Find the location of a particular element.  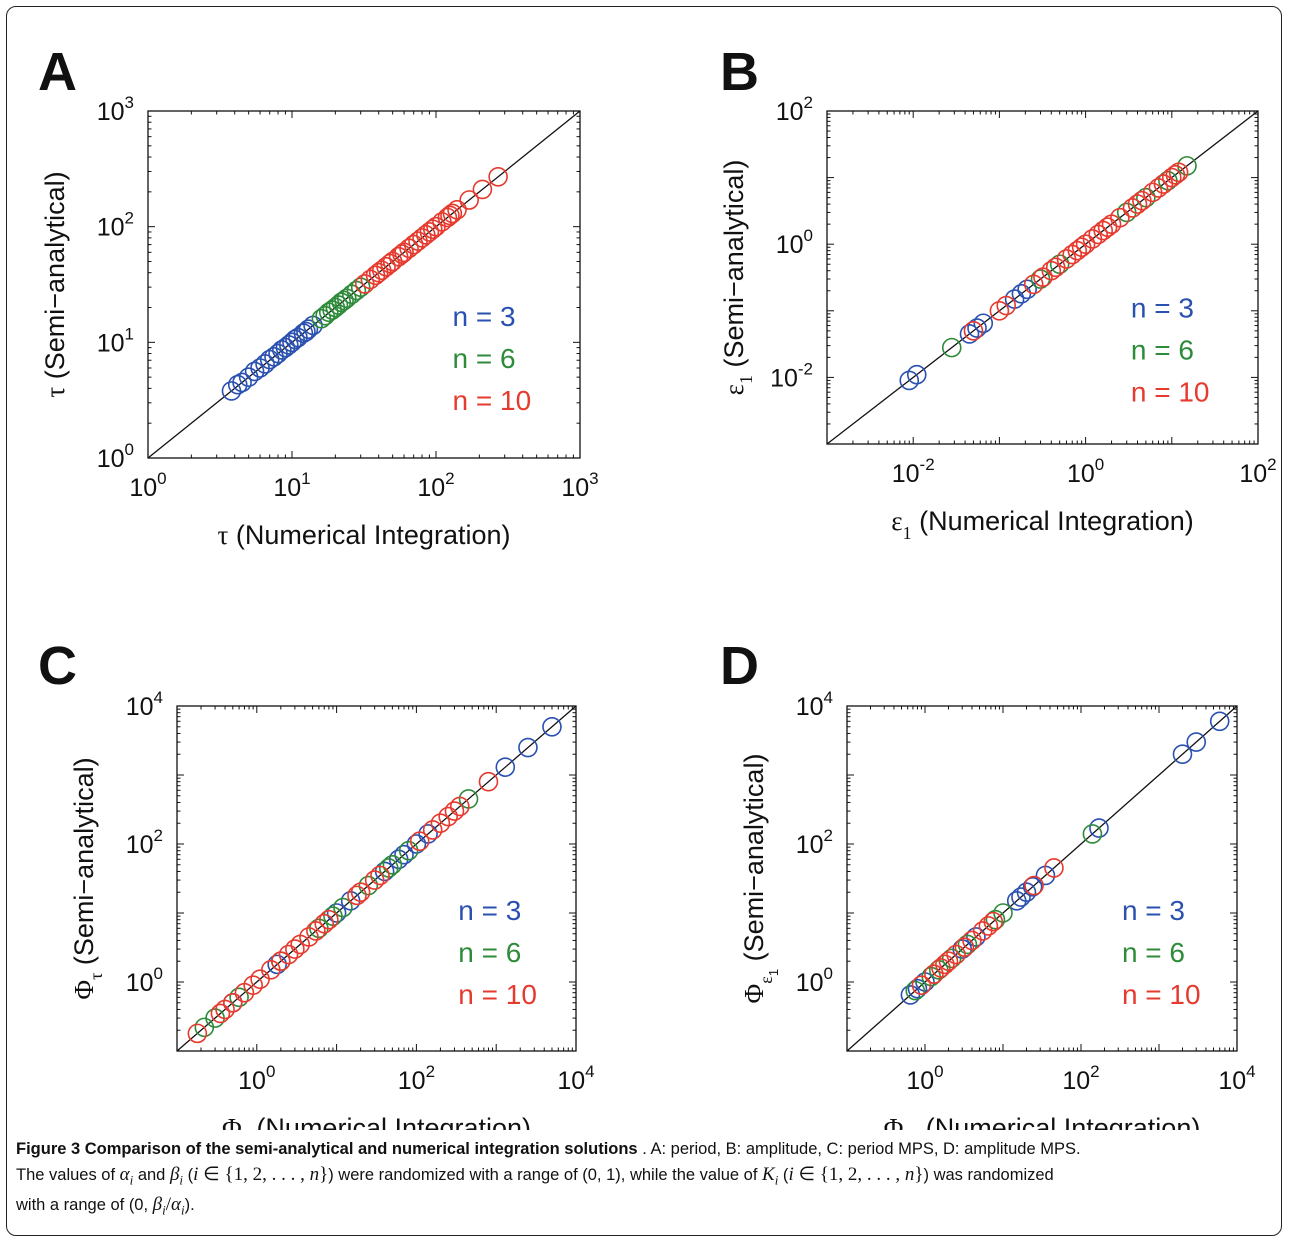

caption-symbol: K is located at coordinates (768, 1174).